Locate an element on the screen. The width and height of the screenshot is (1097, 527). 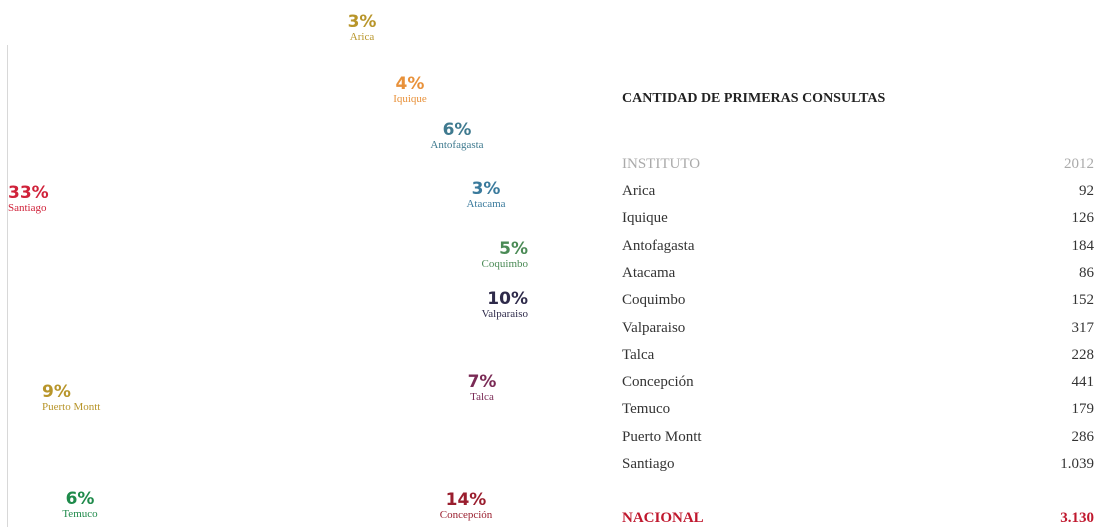
total-value: 3.130 is located at coordinates (1077, 518).